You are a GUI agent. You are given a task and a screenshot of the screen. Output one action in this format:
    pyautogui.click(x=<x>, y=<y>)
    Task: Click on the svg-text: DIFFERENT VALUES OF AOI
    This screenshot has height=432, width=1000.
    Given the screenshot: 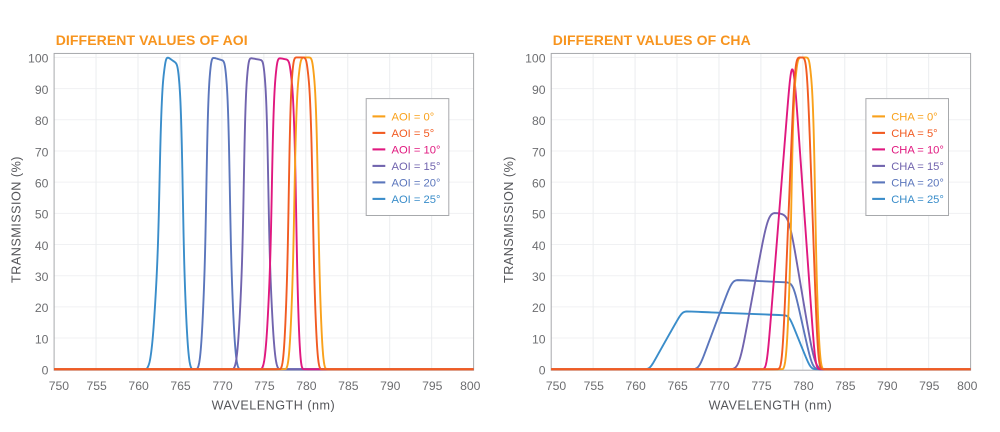 What is the action you would take?
    pyautogui.click(x=152, y=40)
    